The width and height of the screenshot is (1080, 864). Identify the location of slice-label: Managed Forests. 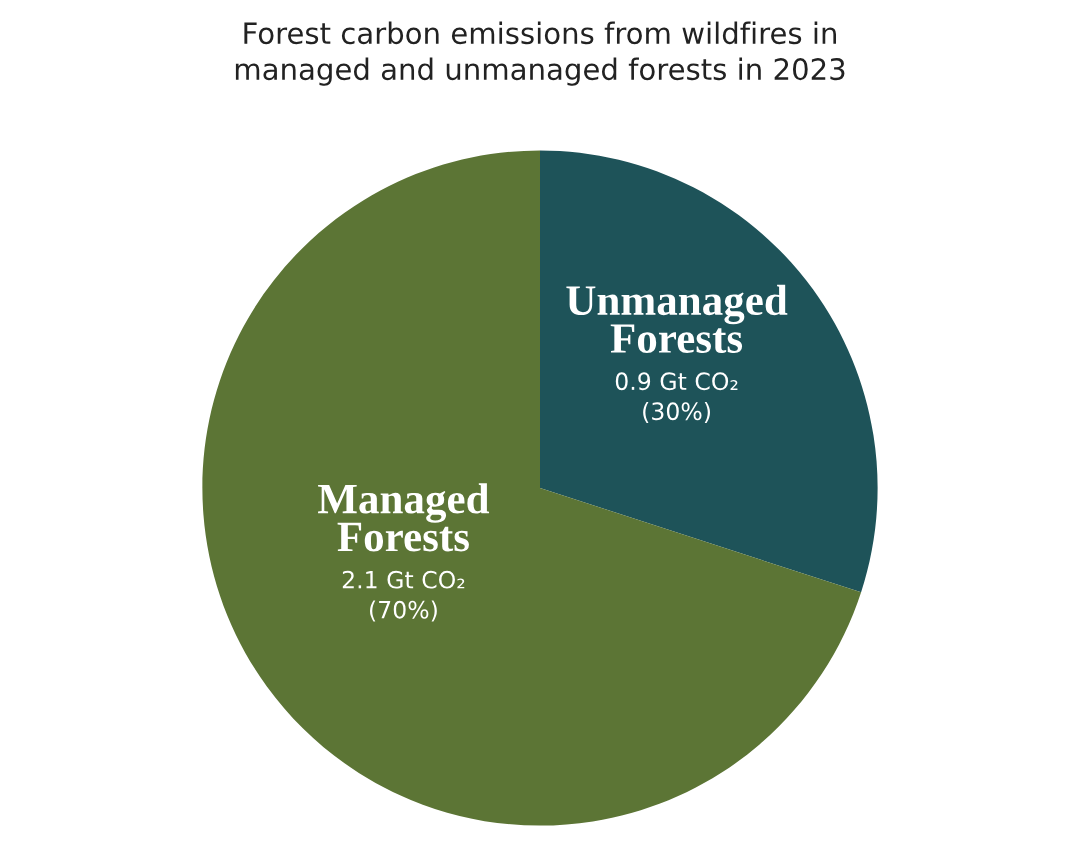
(404, 517).